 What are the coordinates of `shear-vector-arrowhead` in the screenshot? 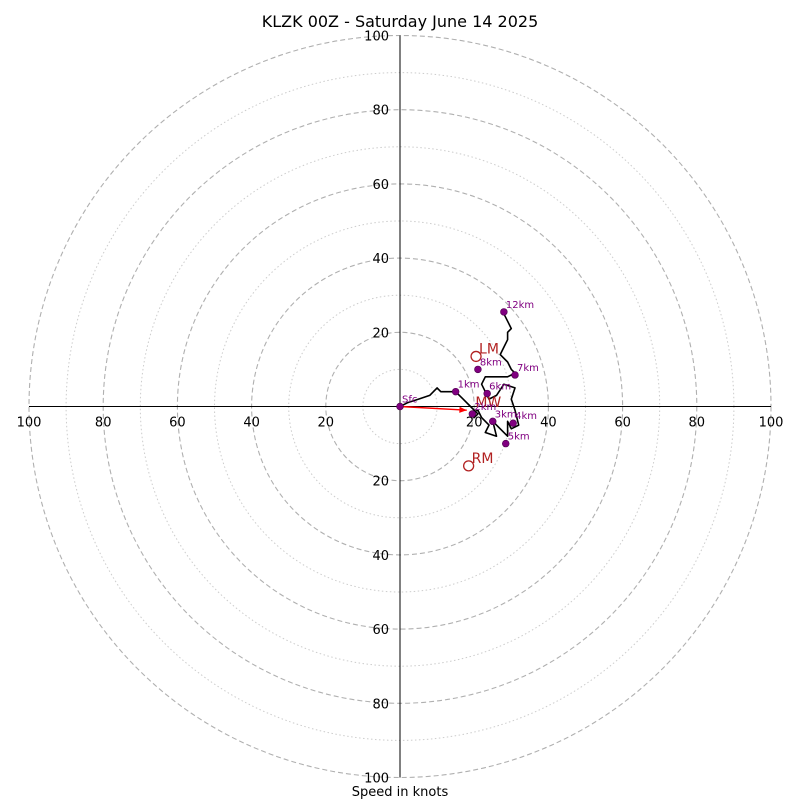 It's located at (463, 409).